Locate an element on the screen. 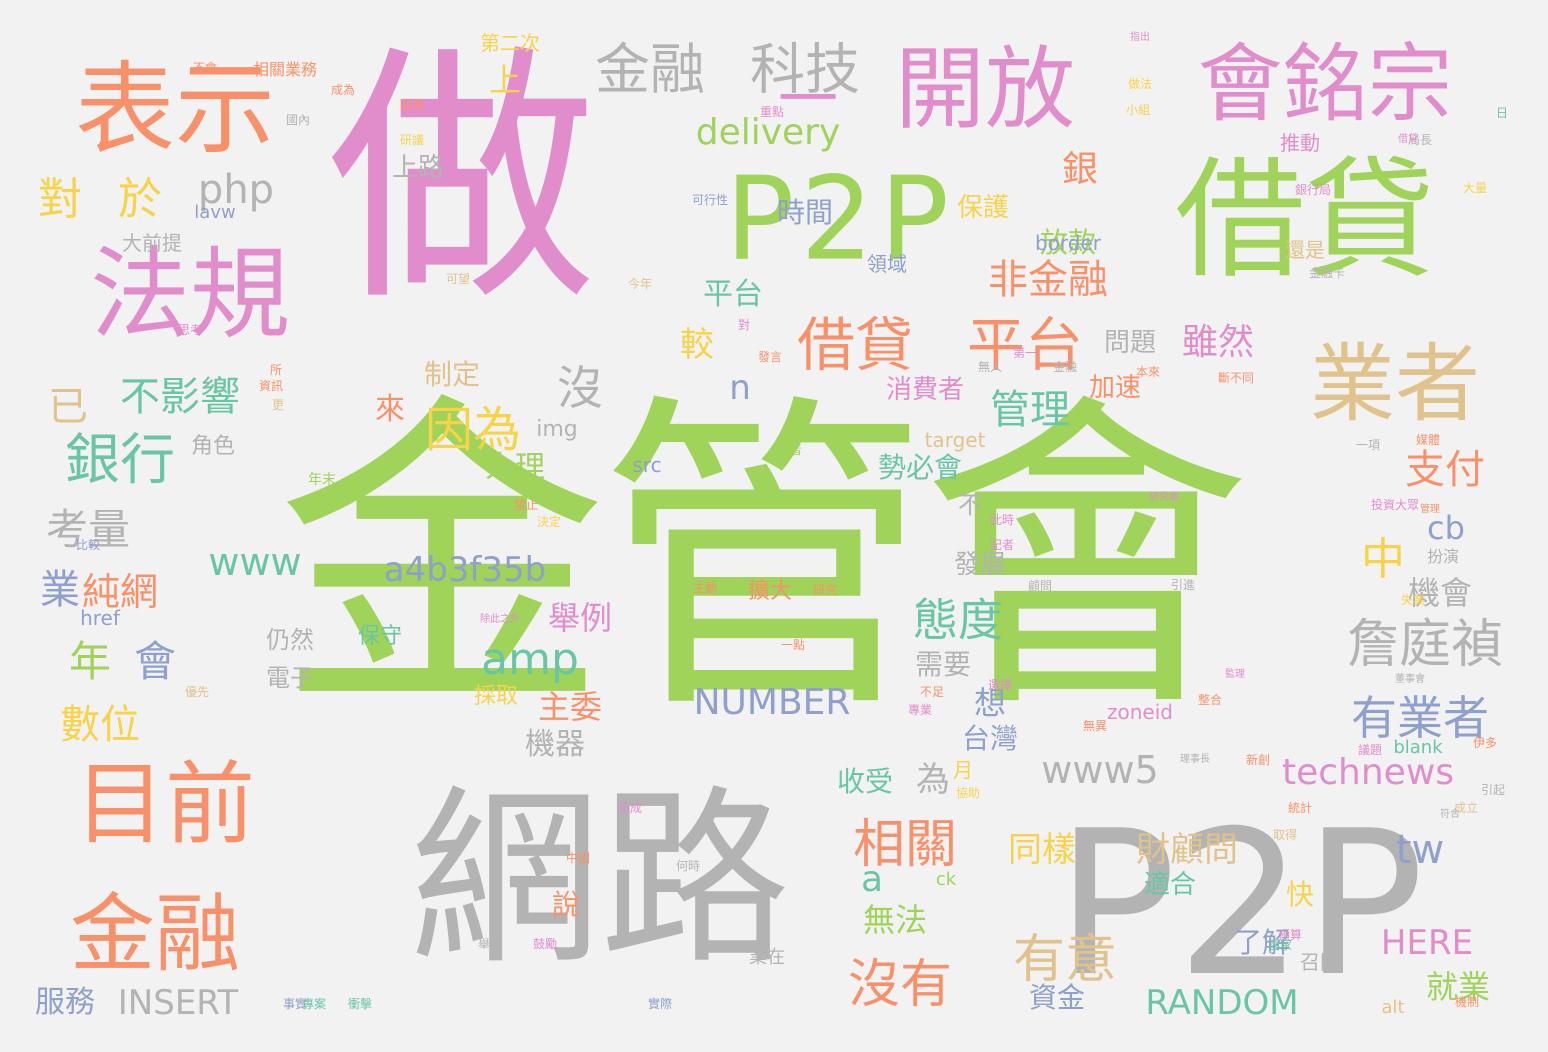 The width and height of the screenshot is (1548, 1052). cloud-word: RANDOM is located at coordinates (1222, 1003).